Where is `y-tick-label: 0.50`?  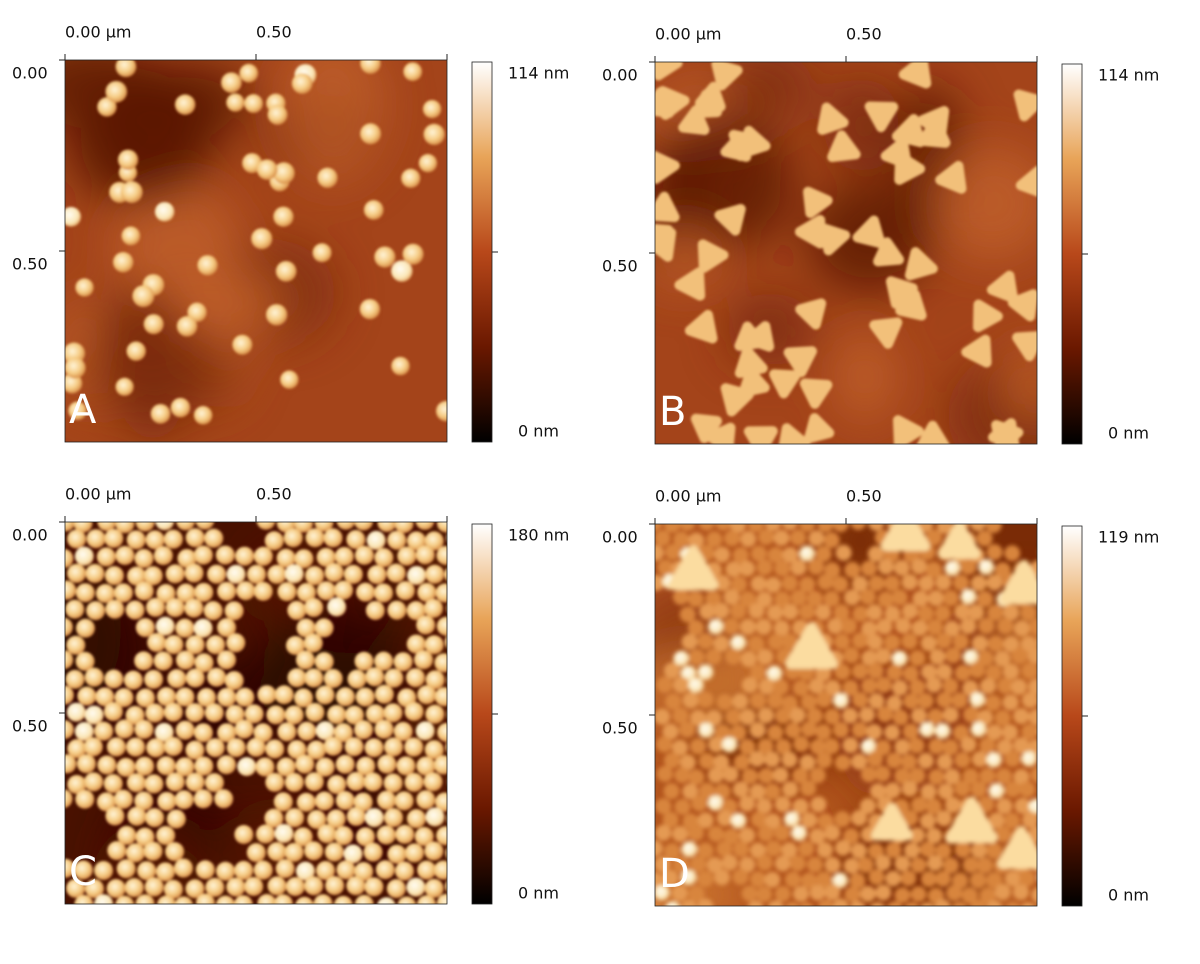 y-tick-label: 0.50 is located at coordinates (30, 264).